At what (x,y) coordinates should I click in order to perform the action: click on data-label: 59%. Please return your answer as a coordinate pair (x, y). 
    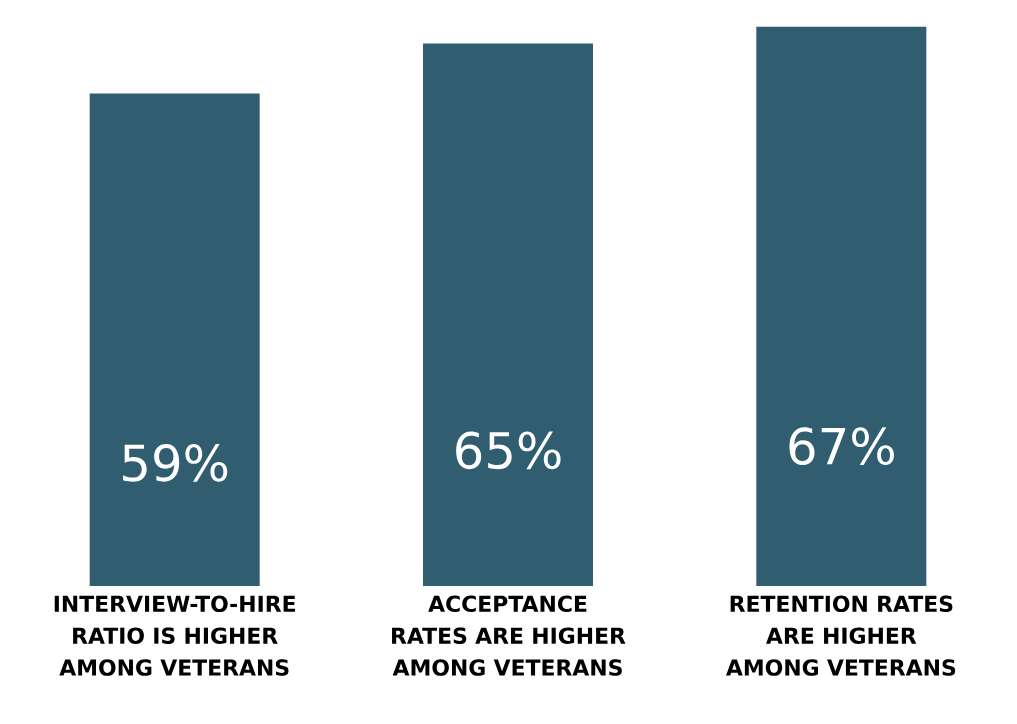
    Looking at the image, I should click on (175, 463).